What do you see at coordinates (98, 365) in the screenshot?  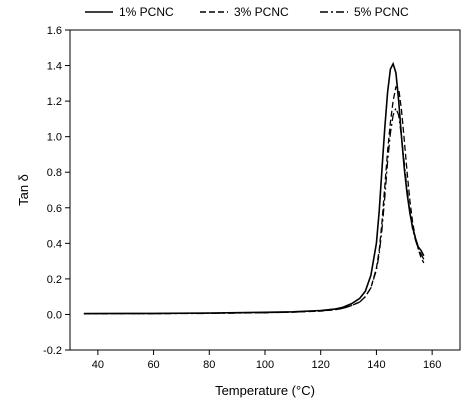 I see `x-tick-label: 40` at bounding box center [98, 365].